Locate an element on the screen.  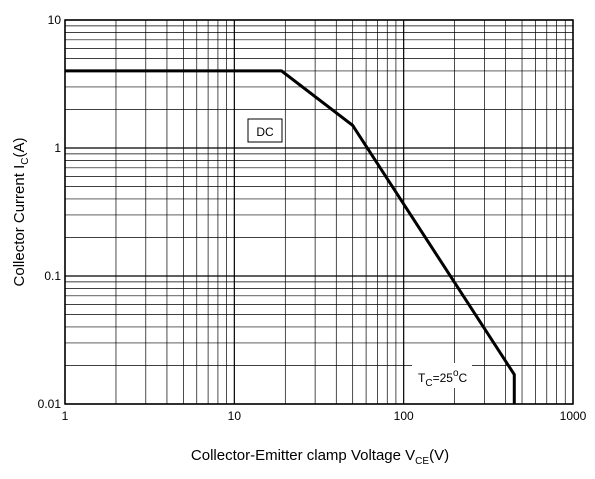
y-axis-label: Collector Current IC(A) is located at coordinates (21, 212).